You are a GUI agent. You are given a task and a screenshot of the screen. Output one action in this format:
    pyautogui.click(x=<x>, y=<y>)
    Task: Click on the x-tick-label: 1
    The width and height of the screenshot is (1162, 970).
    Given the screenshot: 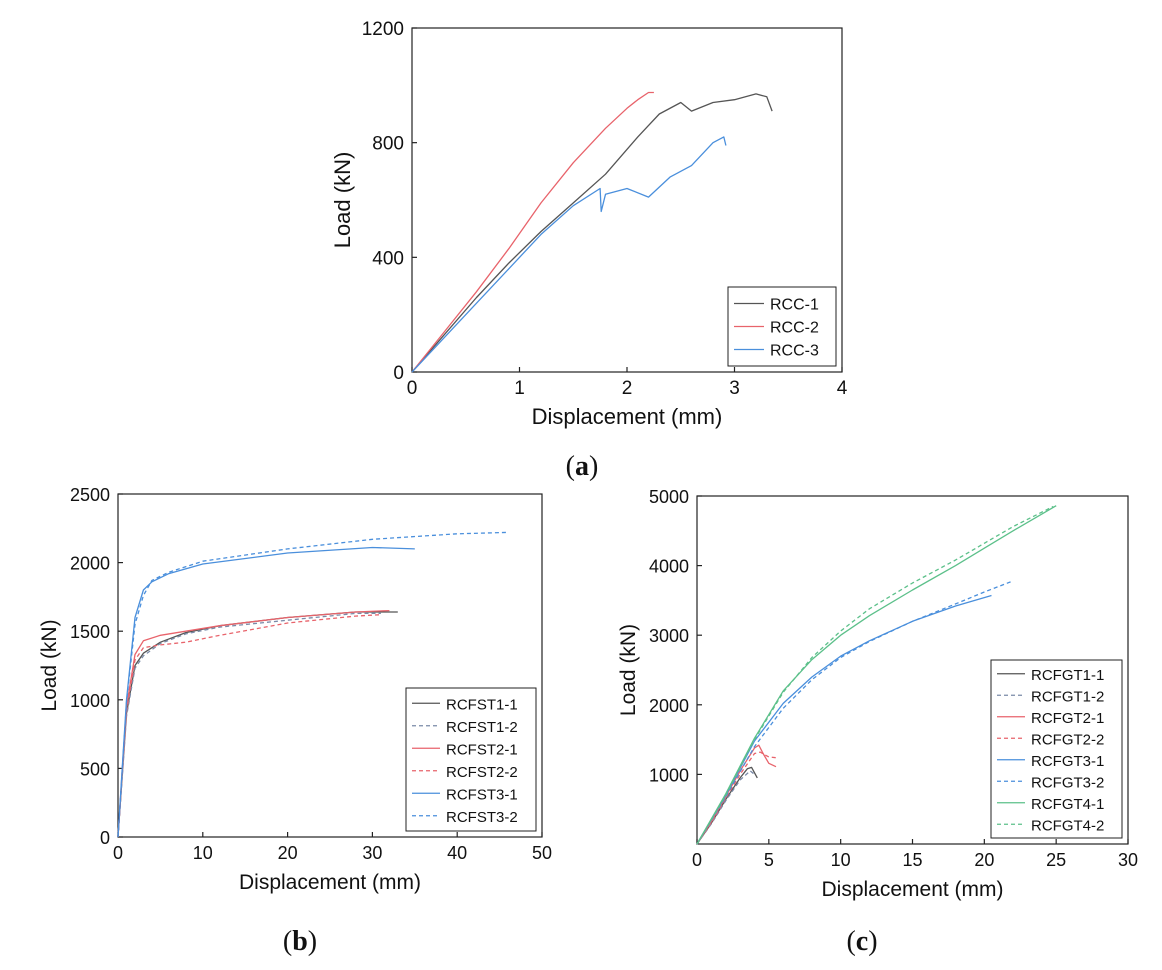 What is the action you would take?
    pyautogui.click(x=519, y=388)
    